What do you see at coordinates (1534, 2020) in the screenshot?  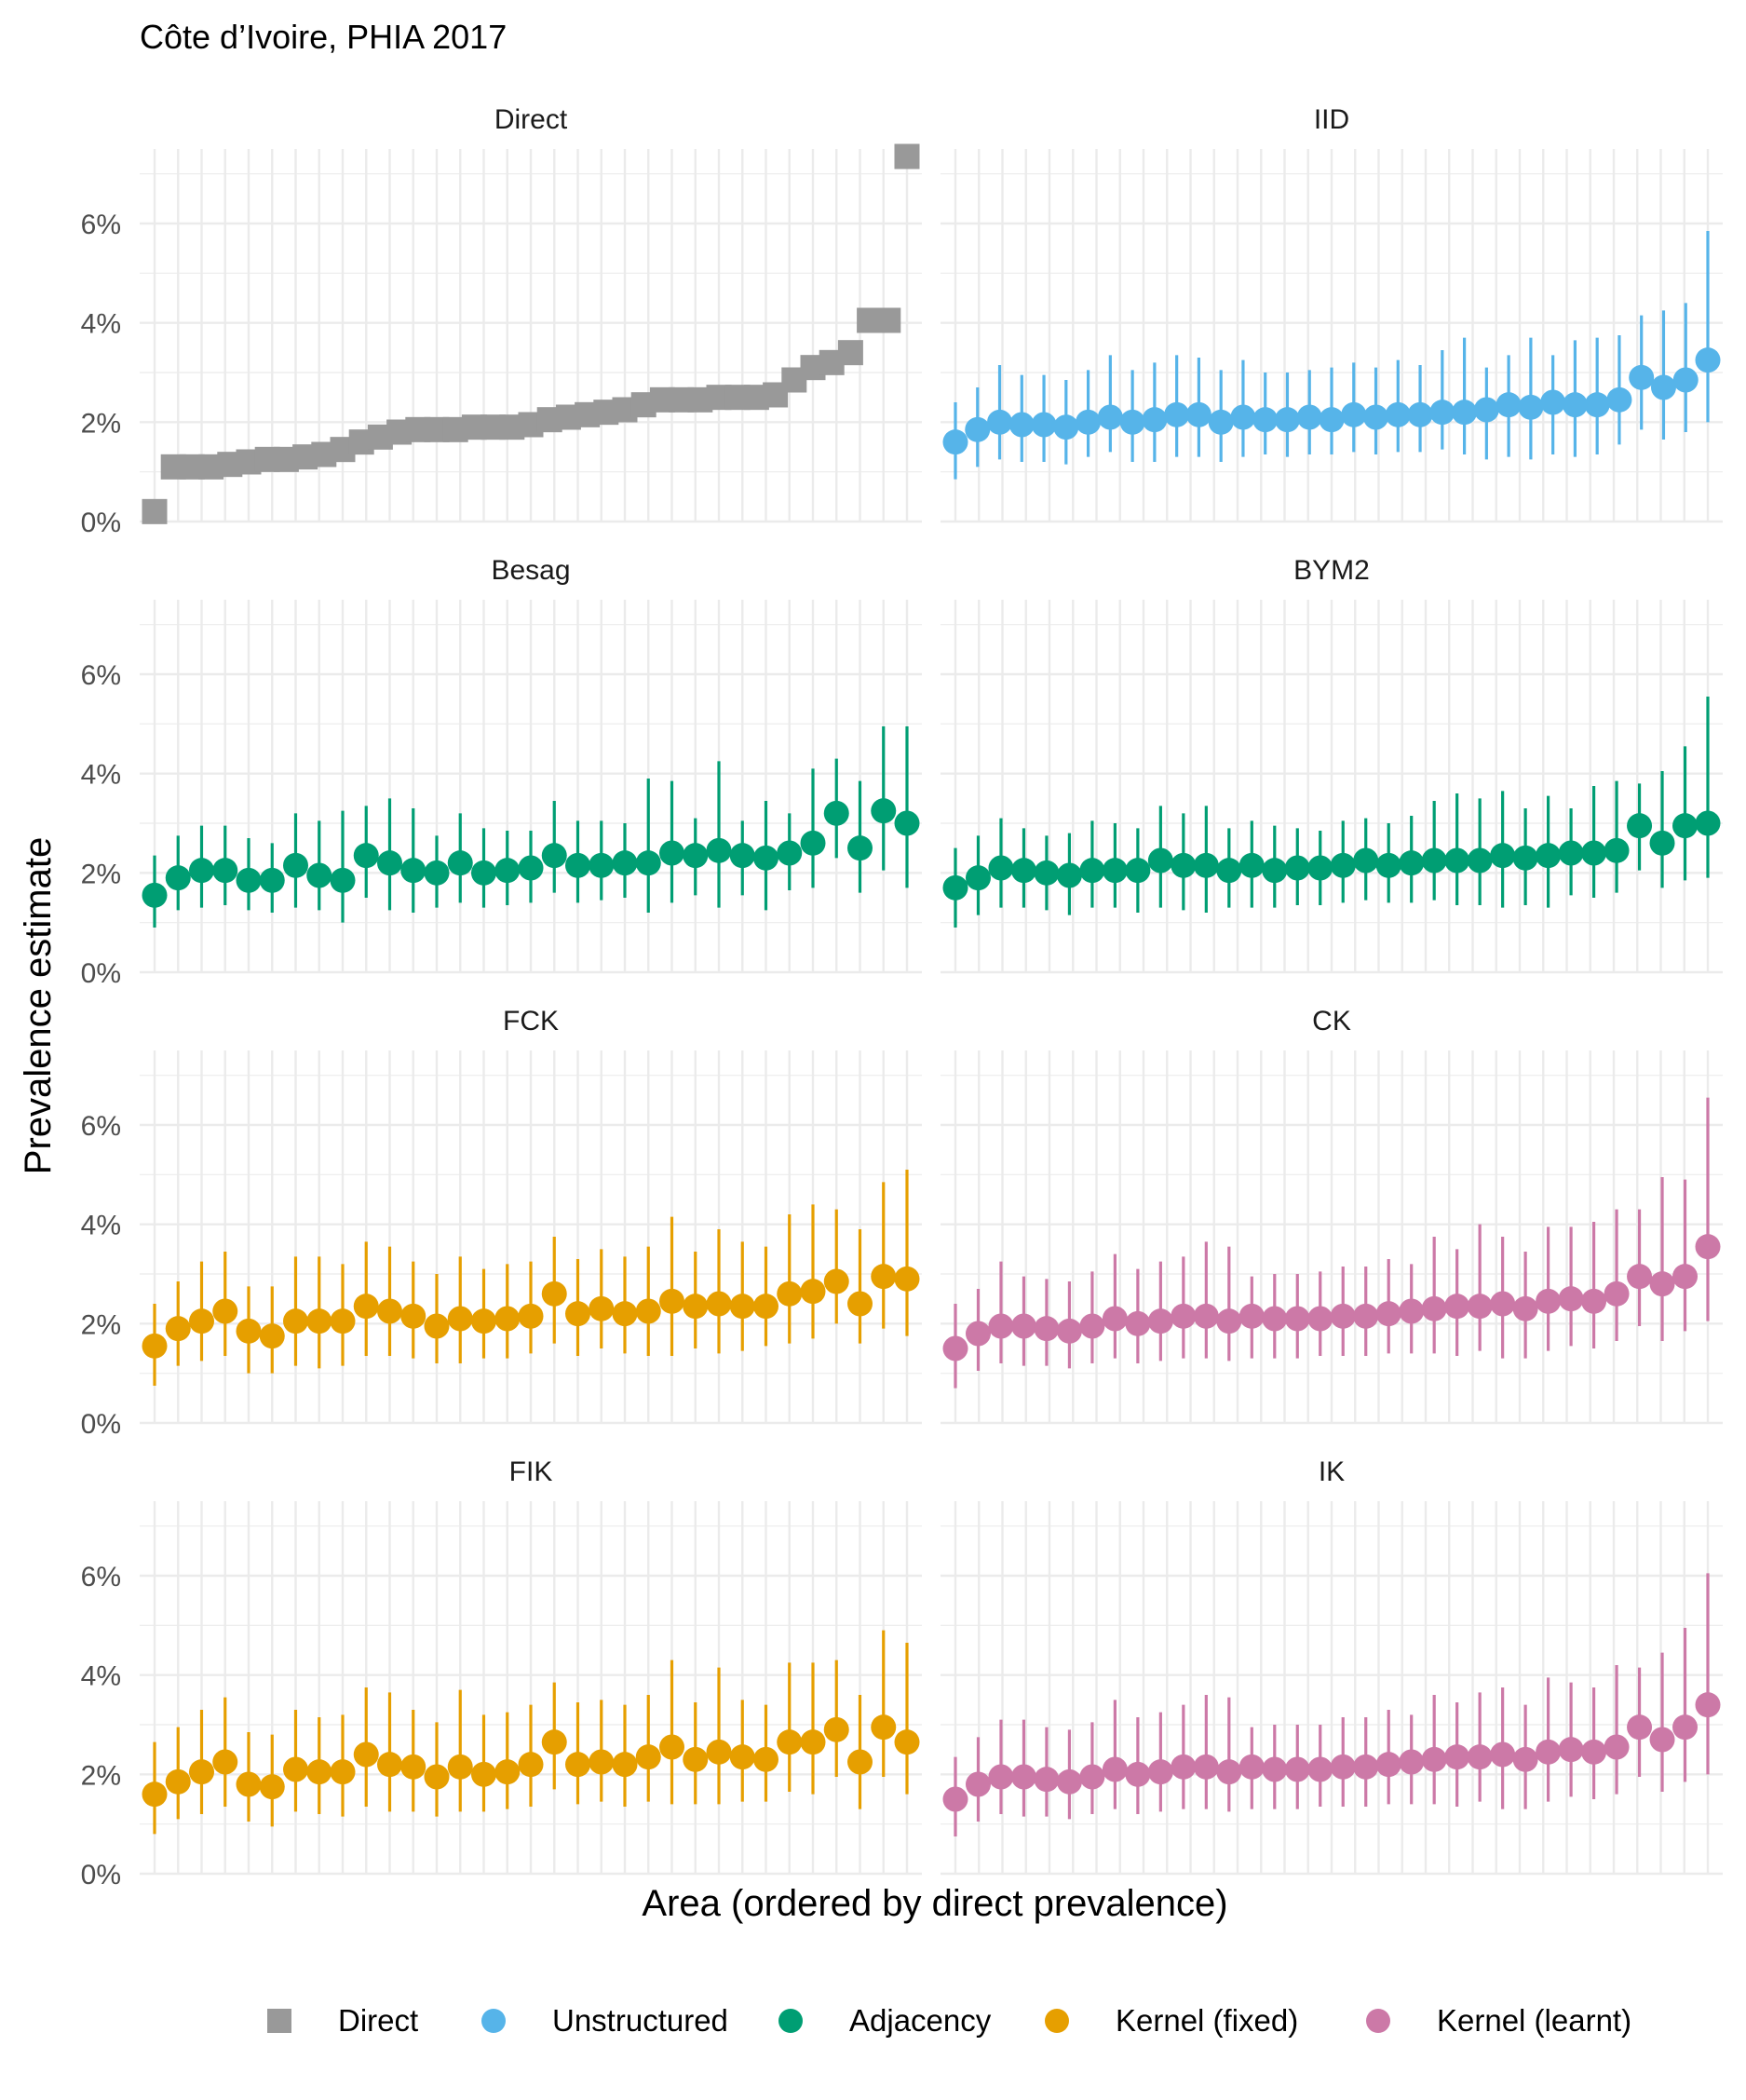 I see `legend-label: Kernel (learnt)` at bounding box center [1534, 2020].